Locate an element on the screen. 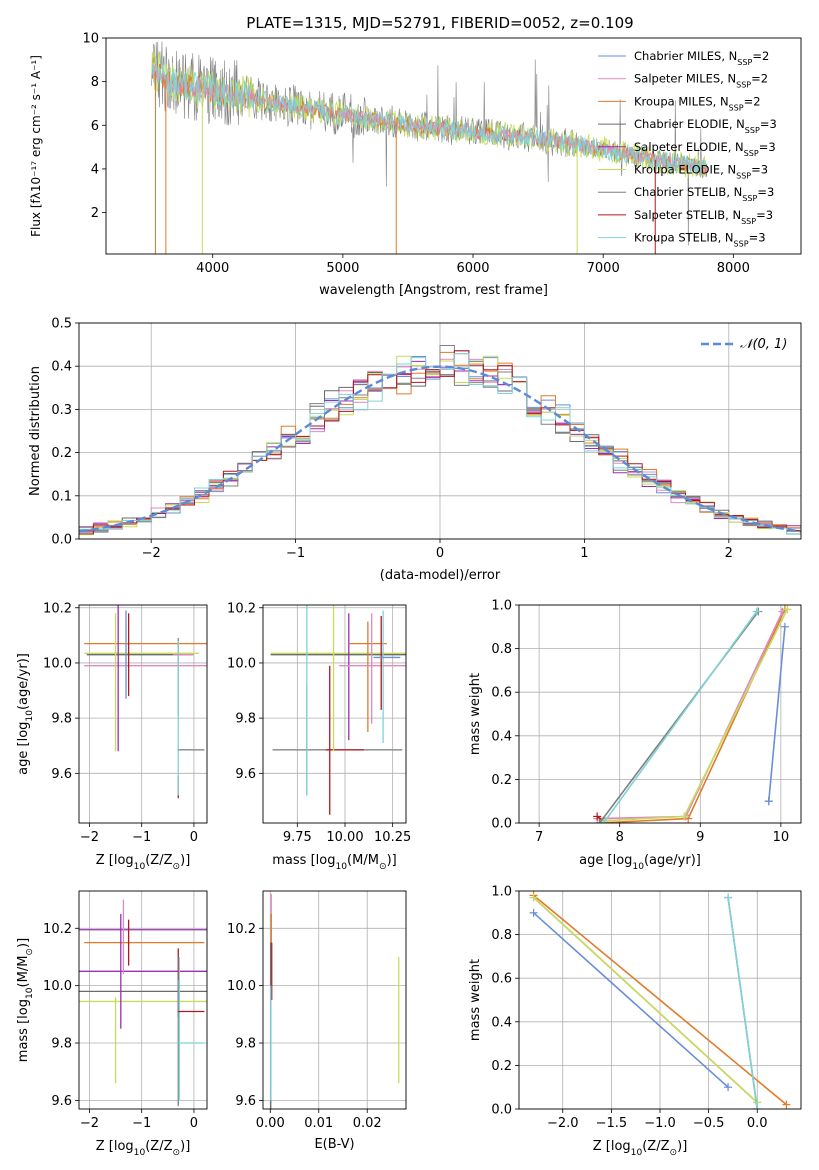  x-tick-label: 6000 is located at coordinates (472, 268).